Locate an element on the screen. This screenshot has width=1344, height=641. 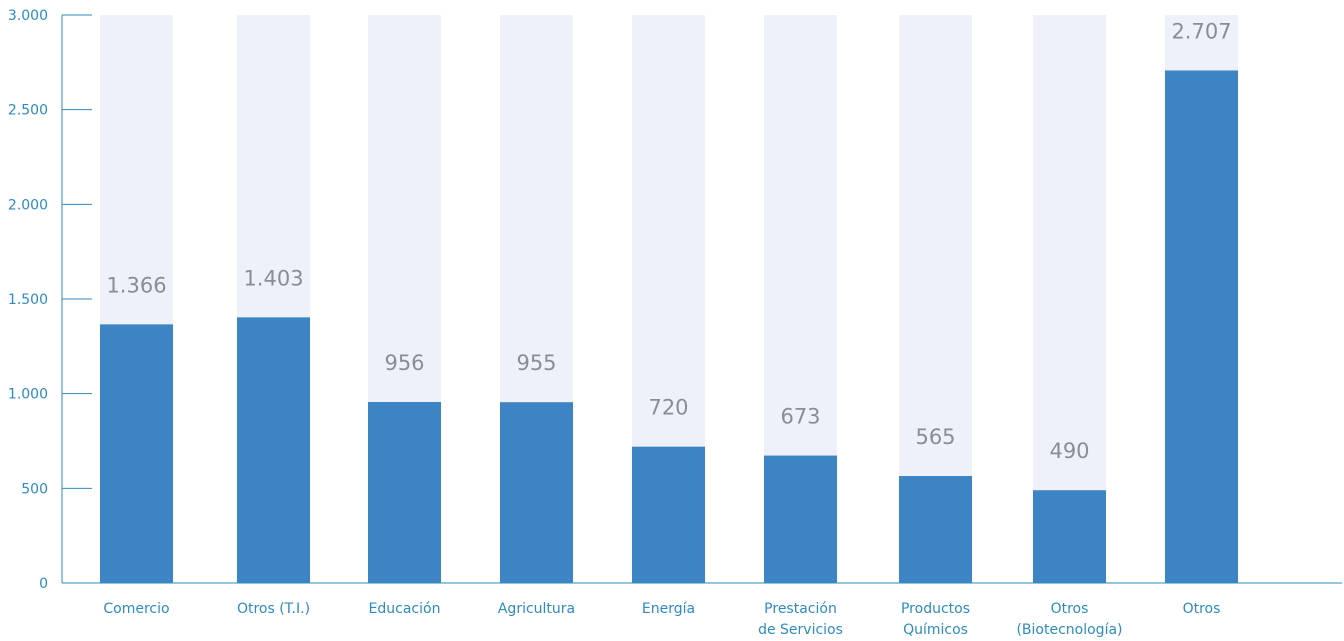
bar-value-label: 720 is located at coordinates (668, 408).